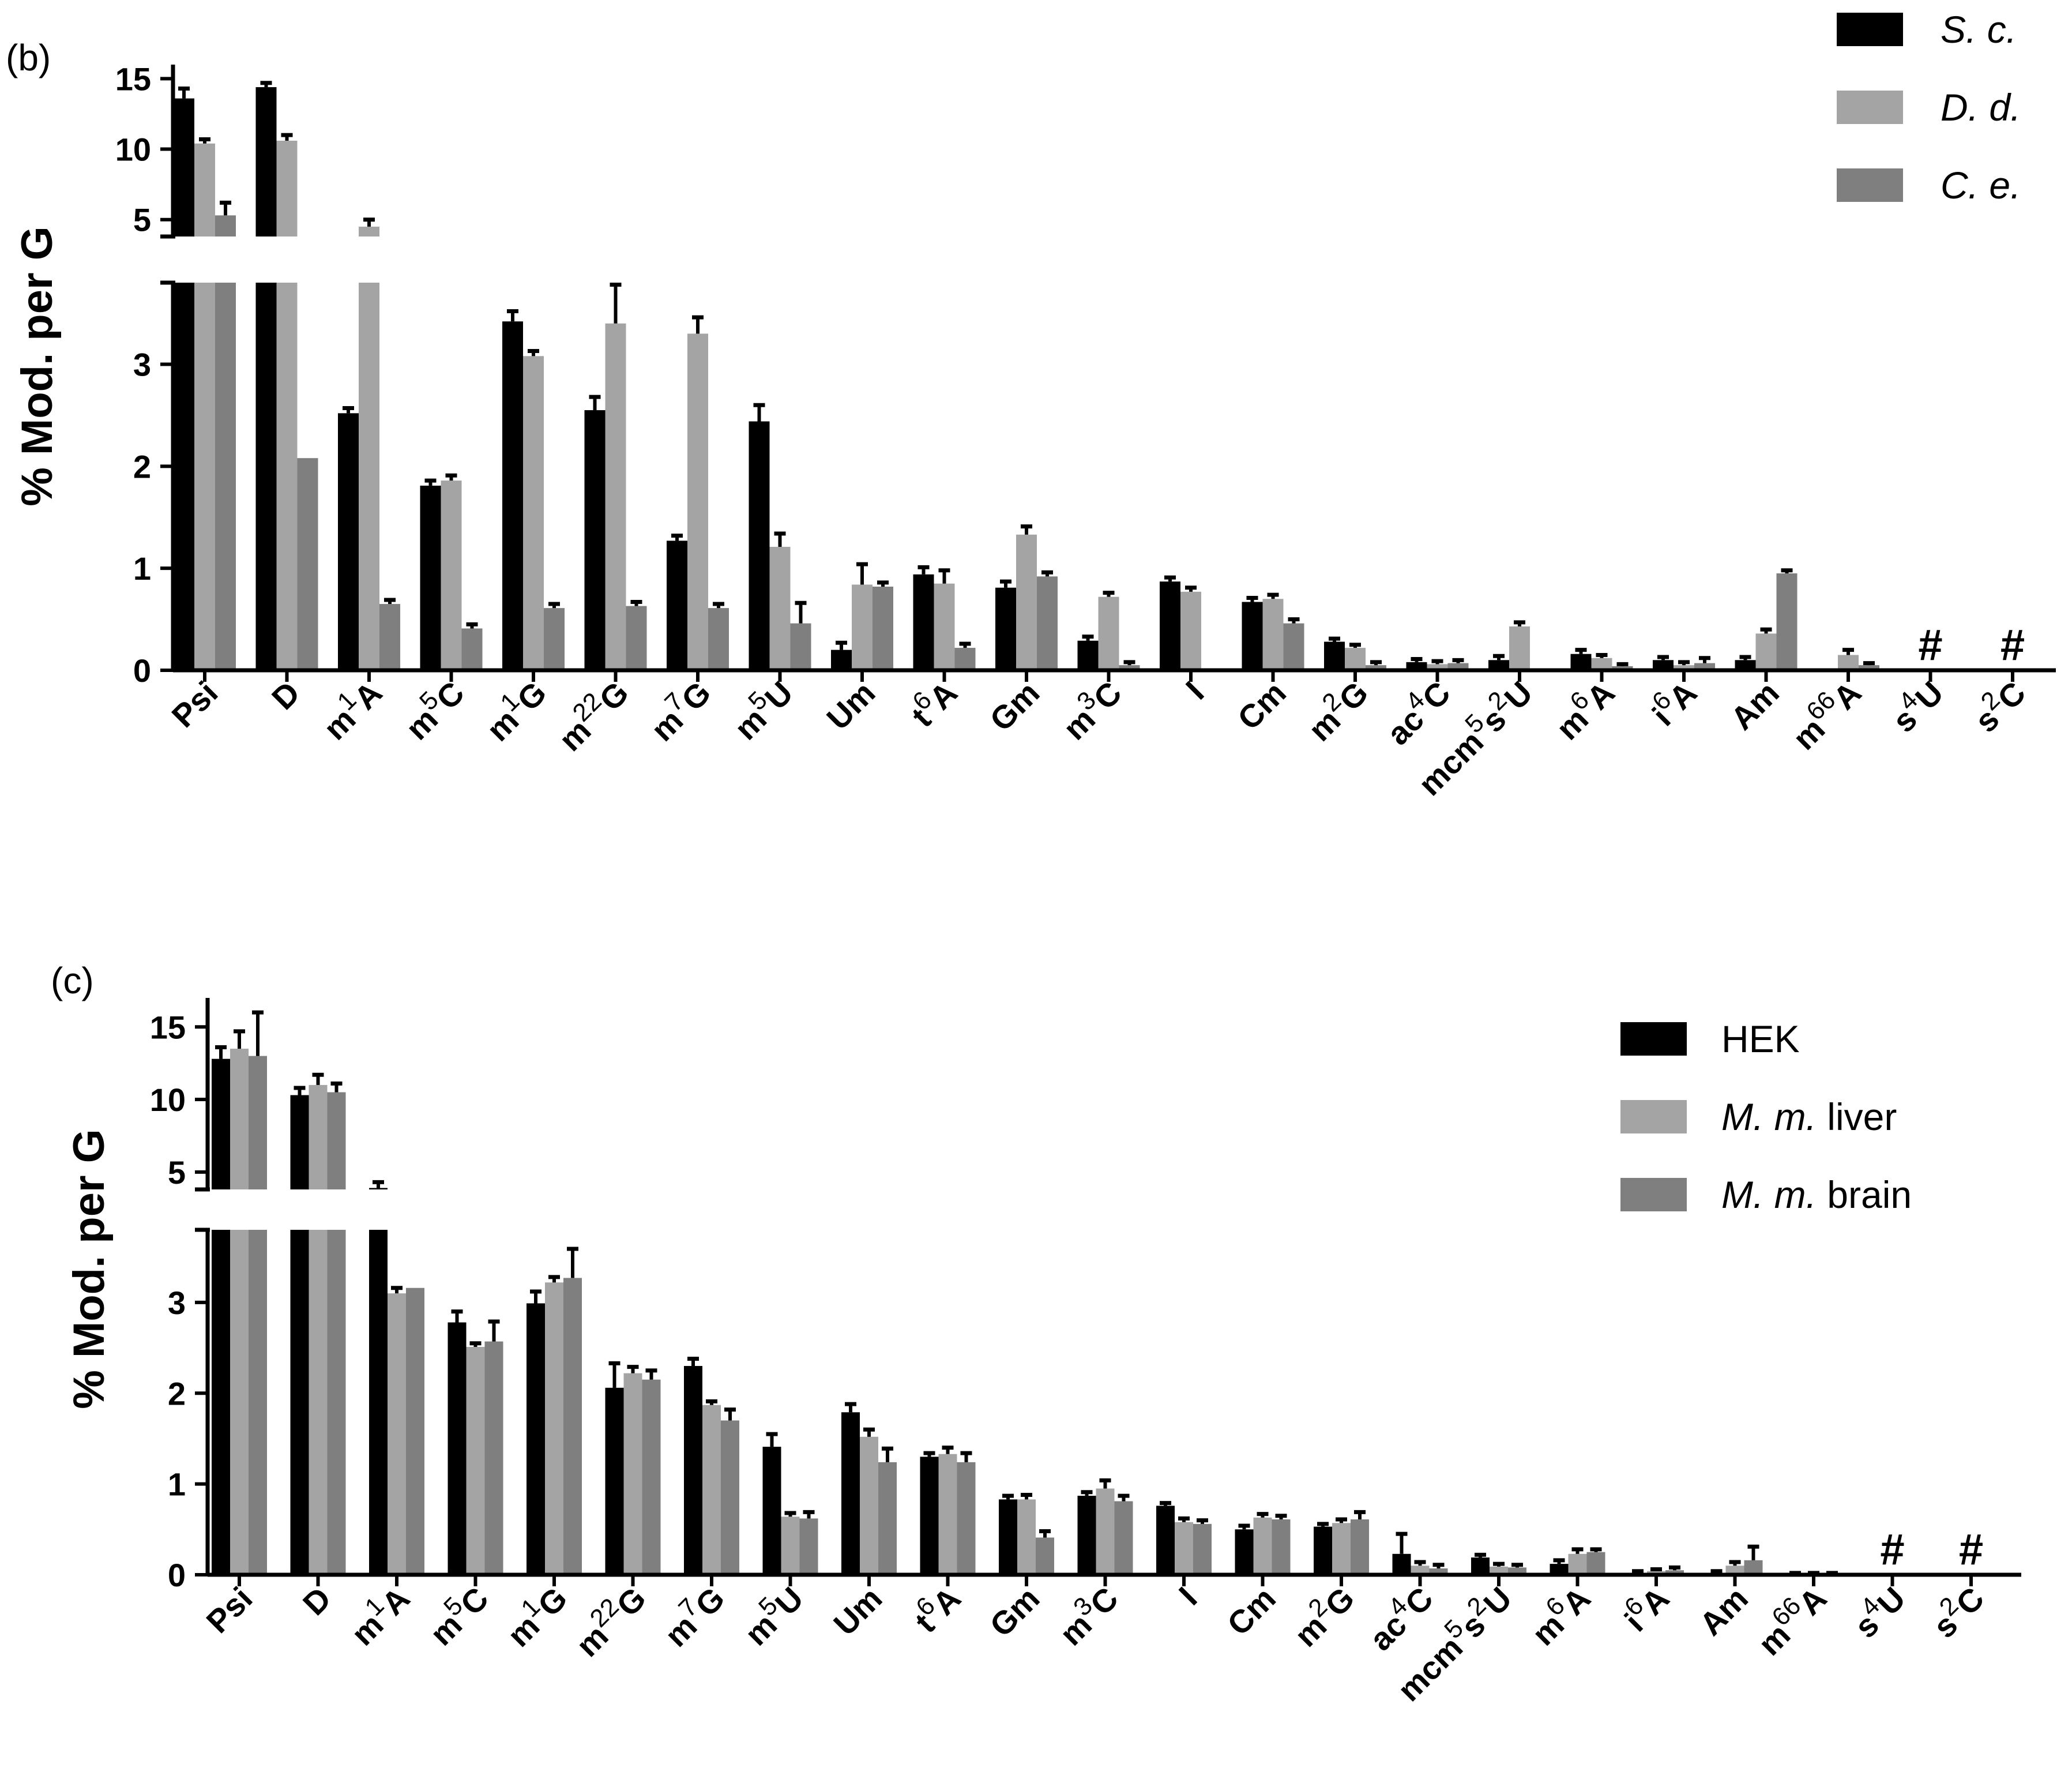 Image resolution: width=2072 pixels, height=1768 pixels. I want to click on bar-M. m. brain-Am-lower, so click(1753, 1567).